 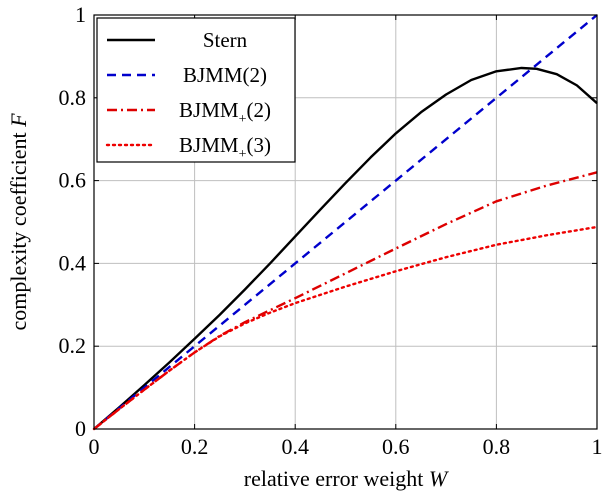 What do you see at coordinates (80, 14) in the screenshot?
I see `y-tick-label: 1` at bounding box center [80, 14].